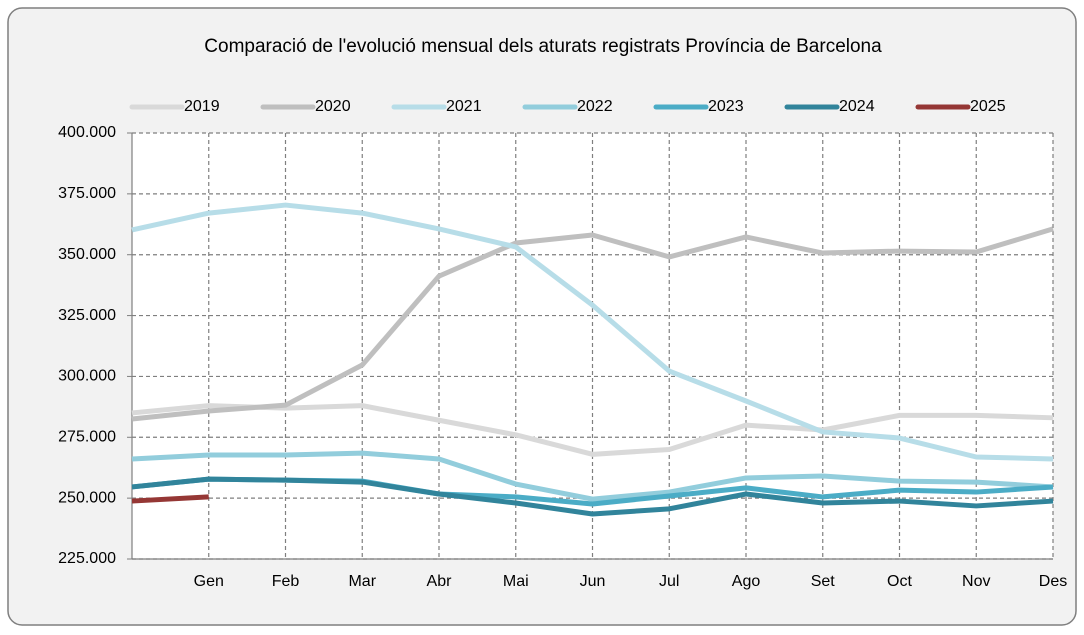 This screenshot has height=635, width=1084. Describe the element at coordinates (202, 106) in the screenshot. I see `legend-label: 2019` at that location.